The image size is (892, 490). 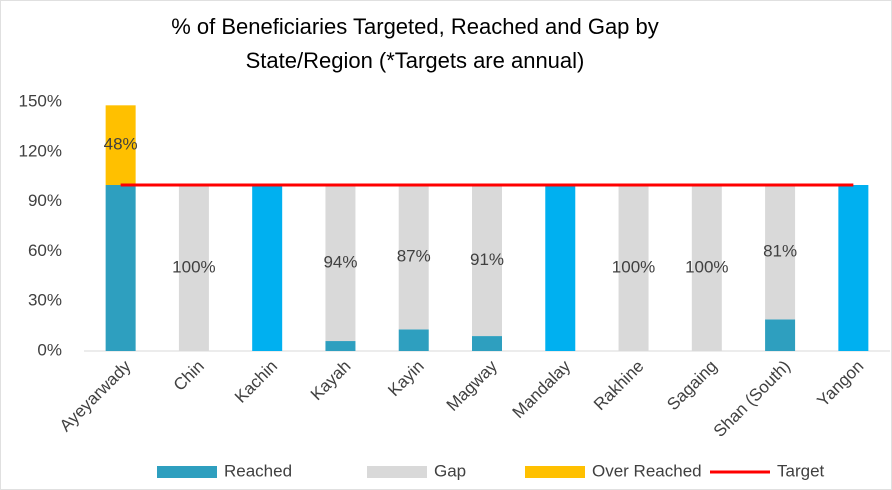 I want to click on y-tick-label: 60%, so click(x=45, y=250).